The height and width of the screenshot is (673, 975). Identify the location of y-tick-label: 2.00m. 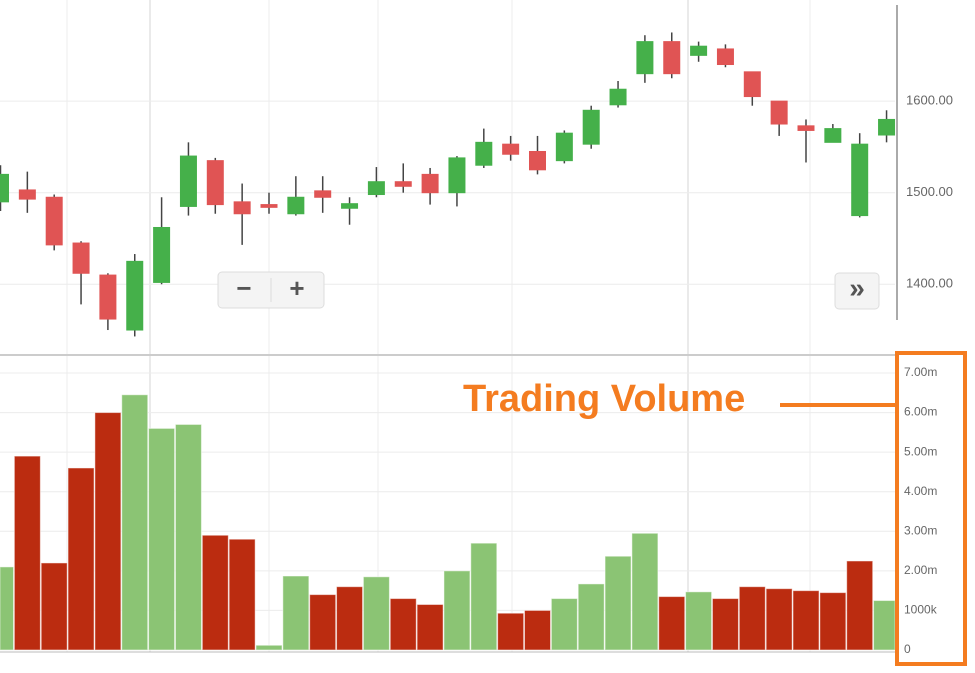
(920, 570).